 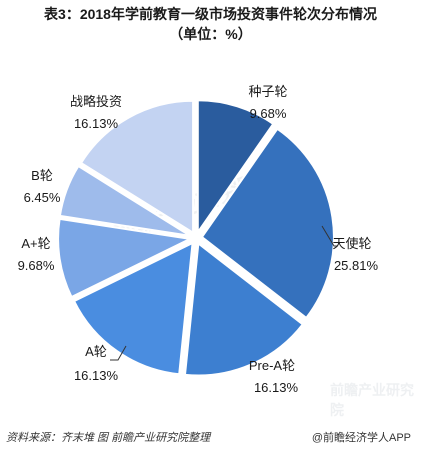 What do you see at coordinates (272, 365) in the screenshot?
I see `slice-label: Pre-A轮` at bounding box center [272, 365].